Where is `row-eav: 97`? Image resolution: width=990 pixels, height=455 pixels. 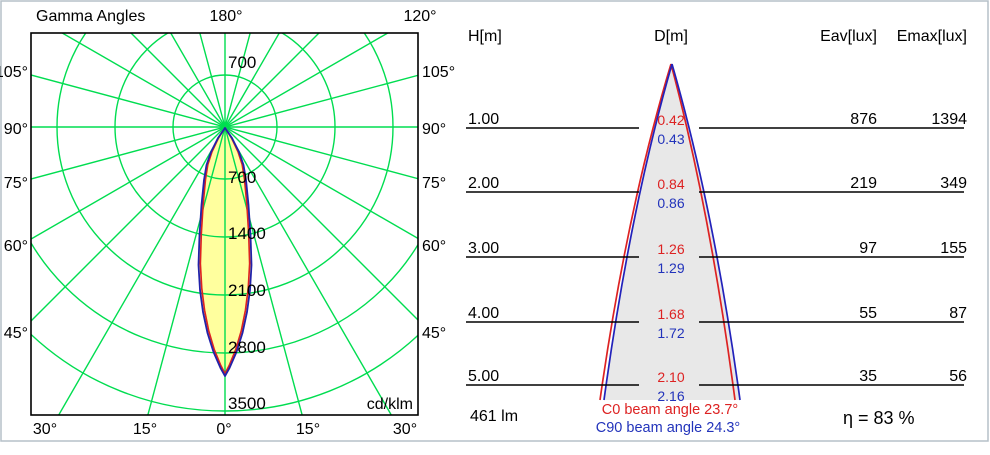
row-eav: 97 is located at coordinates (868, 248).